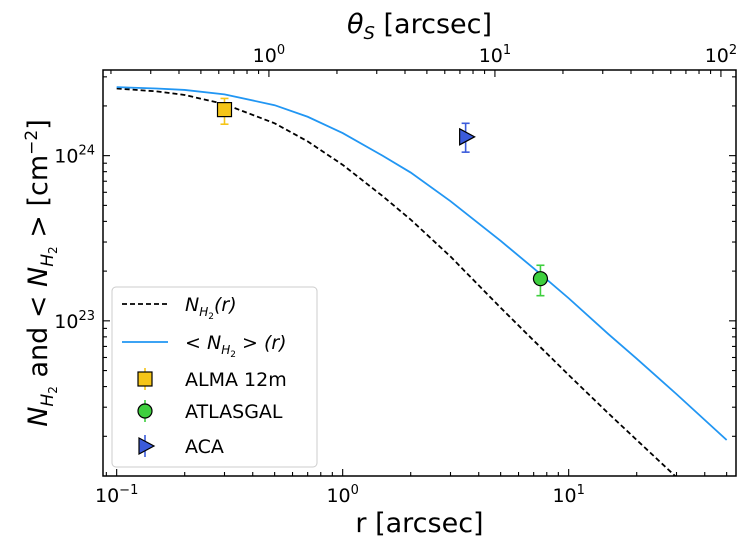 The width and height of the screenshot is (747, 547). Describe the element at coordinates (211, 308) in the screenshot. I see `legend-label-0: NH2(r)` at that location.